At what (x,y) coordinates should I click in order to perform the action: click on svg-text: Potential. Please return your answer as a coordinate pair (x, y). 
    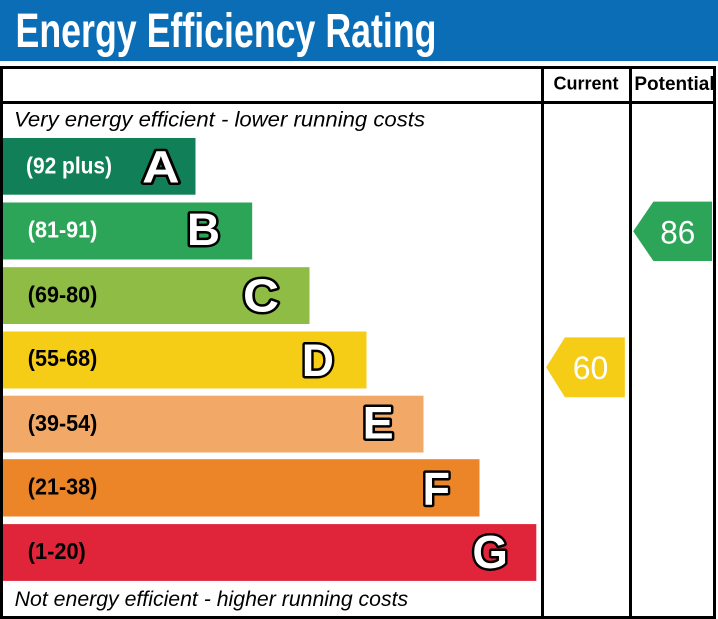
    Looking at the image, I should click on (674, 84).